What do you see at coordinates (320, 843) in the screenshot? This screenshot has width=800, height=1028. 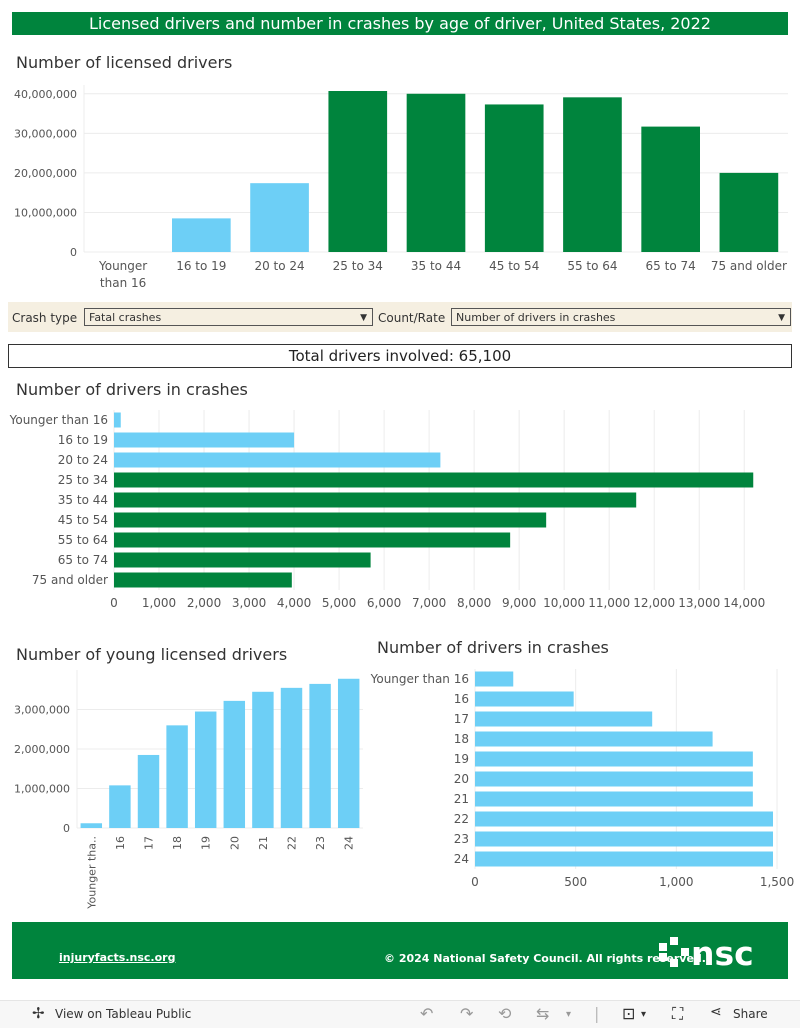 I see `x-tick-label: 23` at bounding box center [320, 843].